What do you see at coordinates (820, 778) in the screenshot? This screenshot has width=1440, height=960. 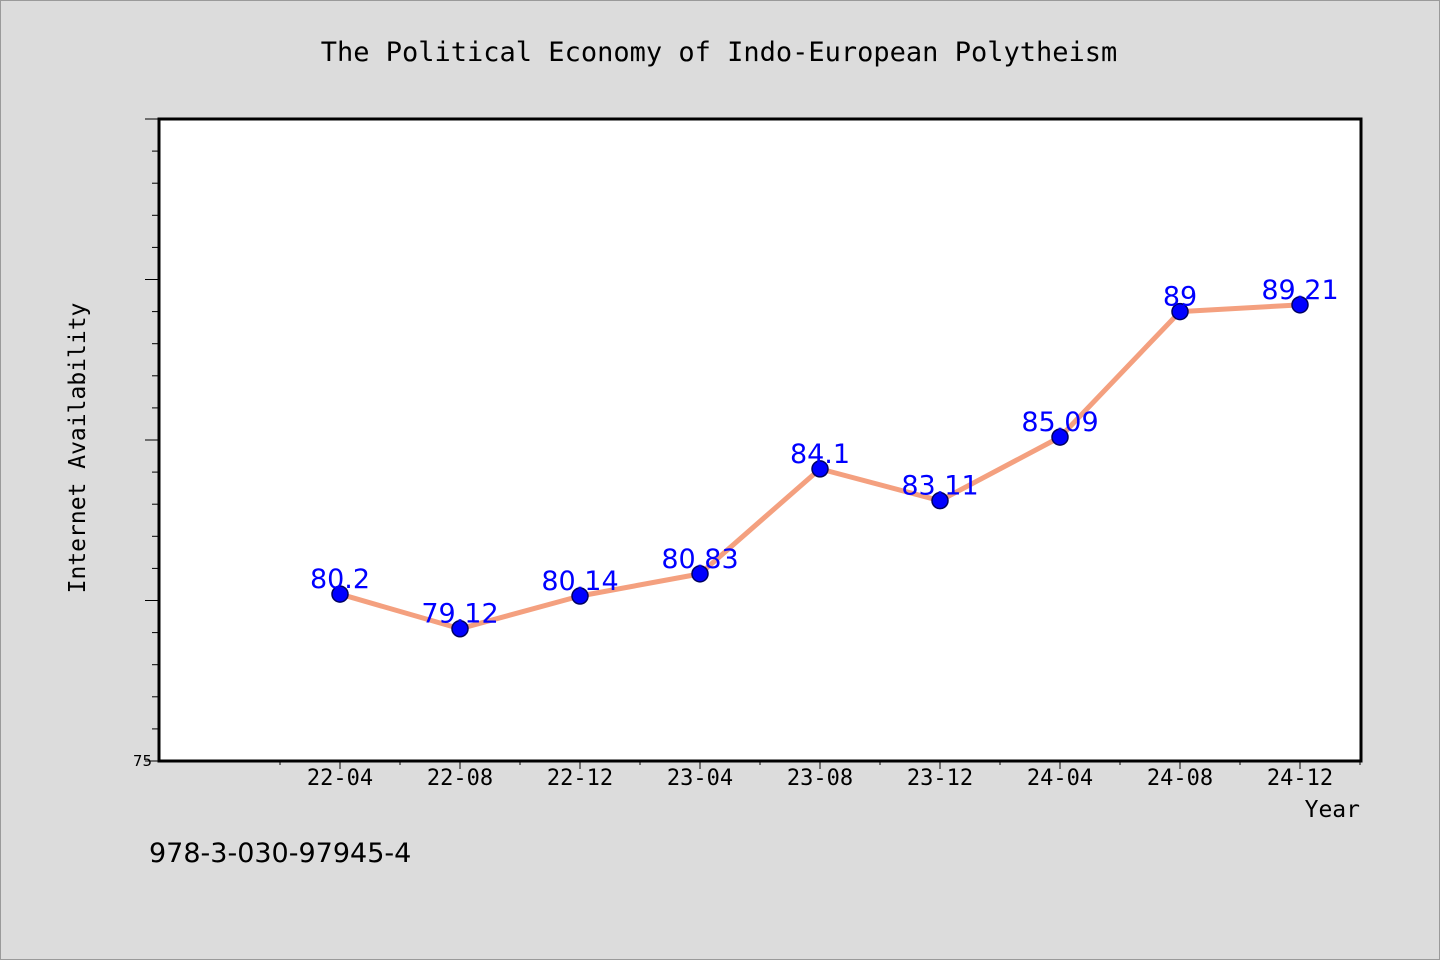 I see `x-tick-label: 23-08` at bounding box center [820, 778].